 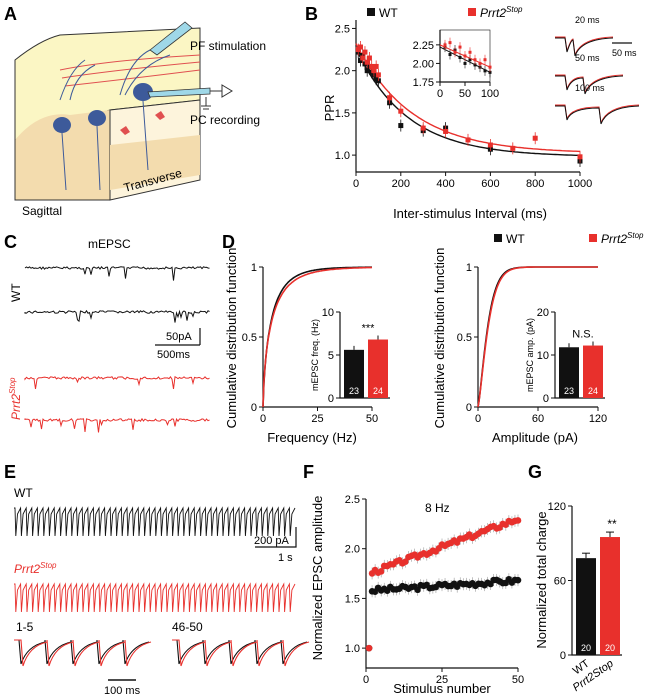 What do you see at coordinates (16, 292) in the screenshot?
I see `panel-c-wt-label: WT` at bounding box center [16, 292].